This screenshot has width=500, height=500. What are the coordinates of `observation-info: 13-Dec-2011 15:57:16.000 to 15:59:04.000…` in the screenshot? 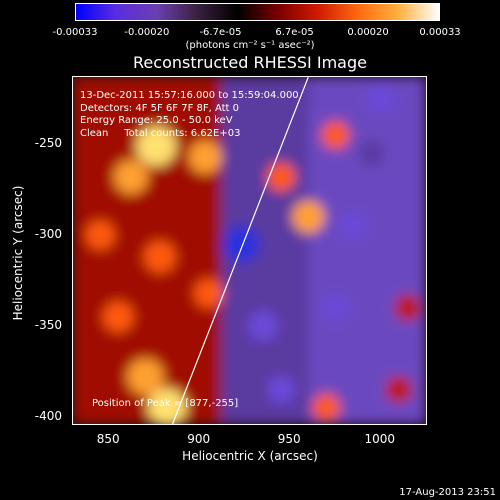 It's located at (189, 115).